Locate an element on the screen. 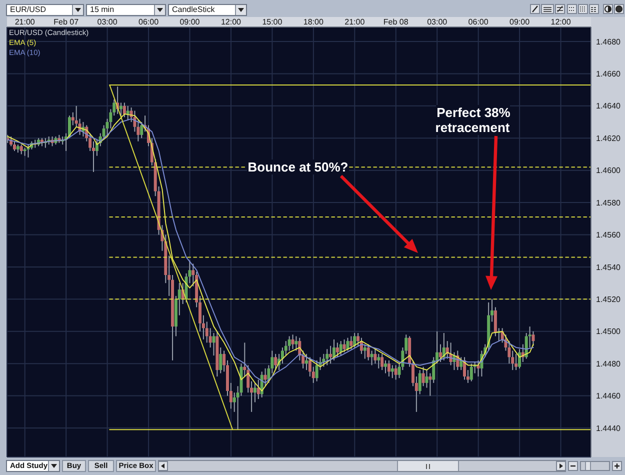 This screenshot has width=625, height=475. y-tick-label: 1.4600 is located at coordinates (609, 171).